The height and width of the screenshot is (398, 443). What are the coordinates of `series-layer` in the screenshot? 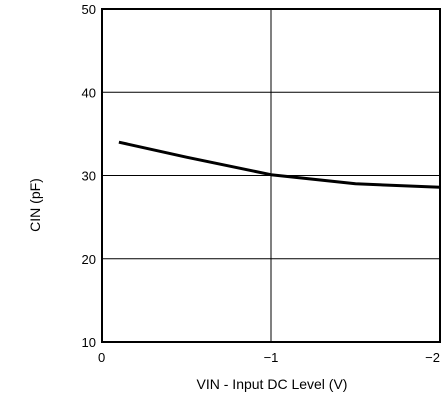 It's located at (279, 164).